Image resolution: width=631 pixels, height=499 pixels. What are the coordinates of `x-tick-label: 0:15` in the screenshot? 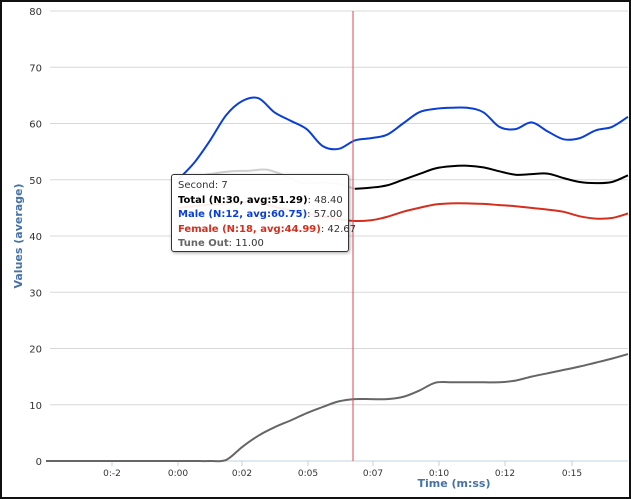 It's located at (572, 474).